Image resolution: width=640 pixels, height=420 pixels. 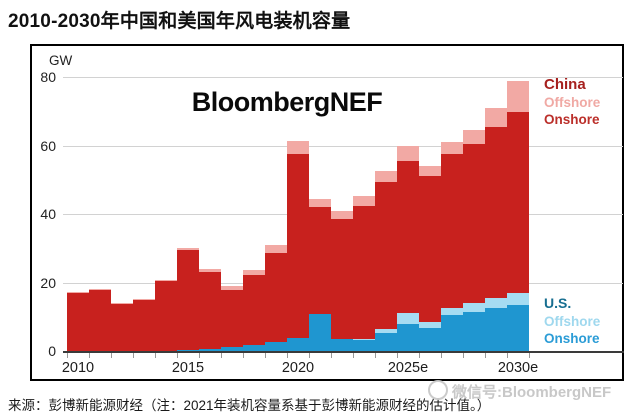 What do you see at coordinates (532, 392) in the screenshot?
I see `wechat-watermark-text: 微信号:BloombergNEF` at bounding box center [532, 392].